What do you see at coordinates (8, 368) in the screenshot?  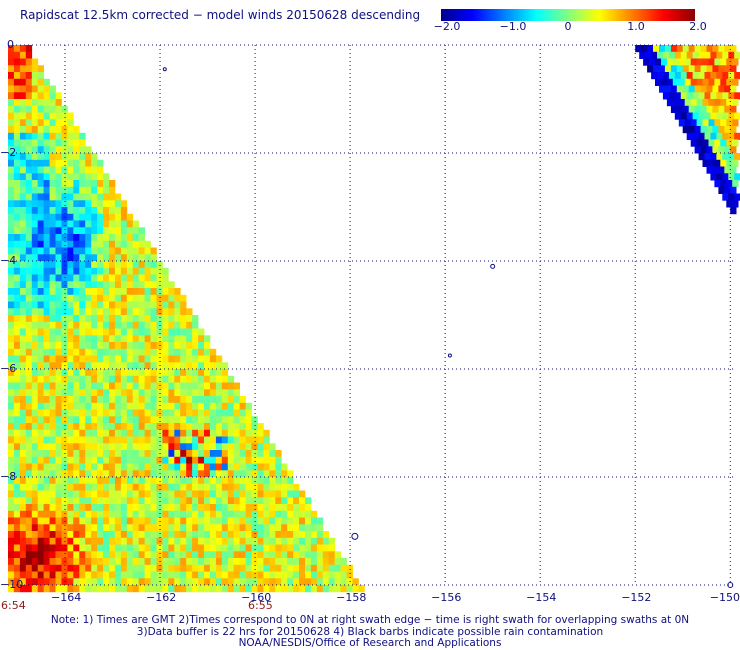 I see `y-tick-label: −6` at bounding box center [8, 368].